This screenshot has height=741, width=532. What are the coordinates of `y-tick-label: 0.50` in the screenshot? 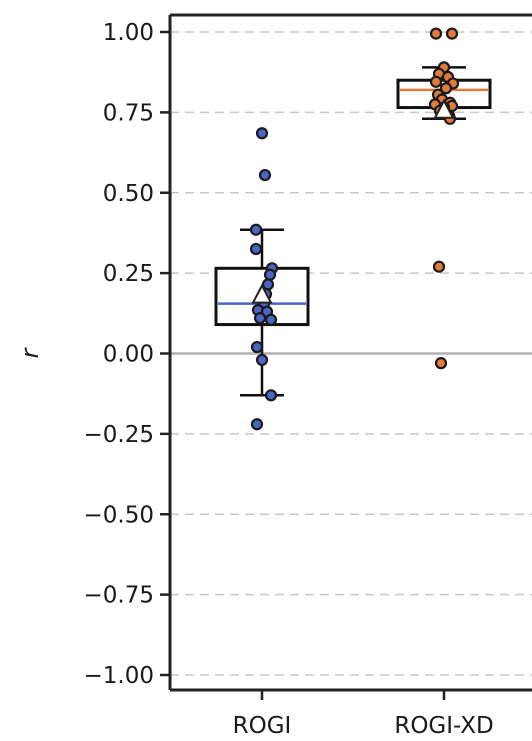 It's located at (128, 194).